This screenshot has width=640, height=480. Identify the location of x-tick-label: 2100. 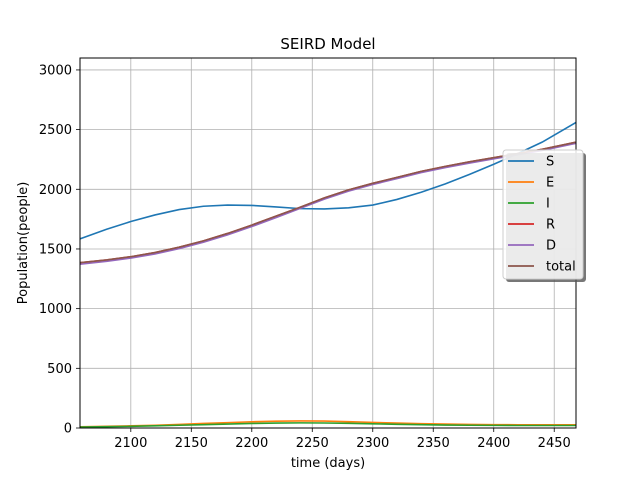
(130, 443).